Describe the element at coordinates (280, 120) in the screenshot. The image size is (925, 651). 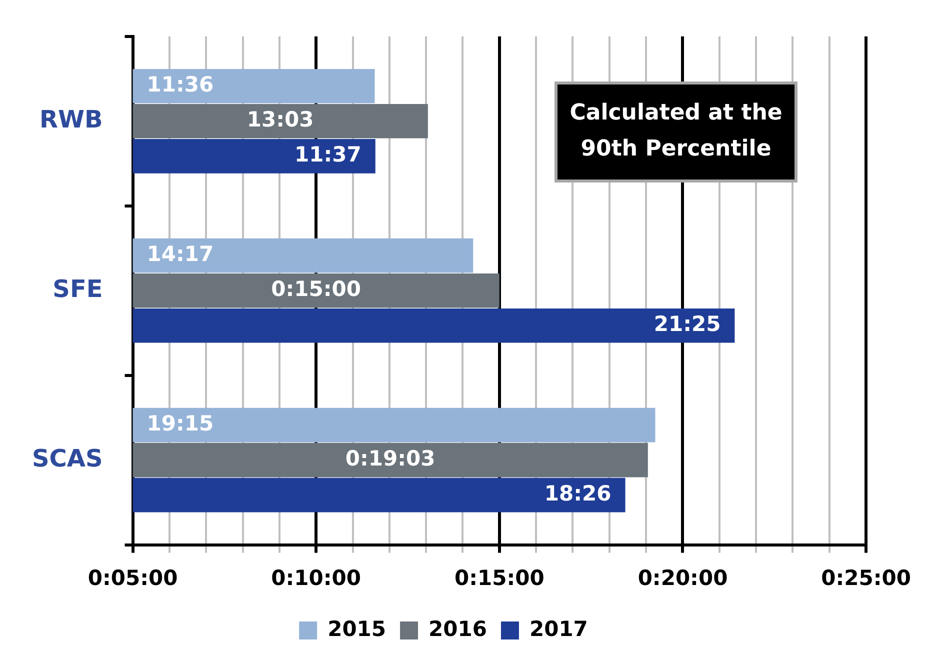
I see `data-label: 13:03` at that location.